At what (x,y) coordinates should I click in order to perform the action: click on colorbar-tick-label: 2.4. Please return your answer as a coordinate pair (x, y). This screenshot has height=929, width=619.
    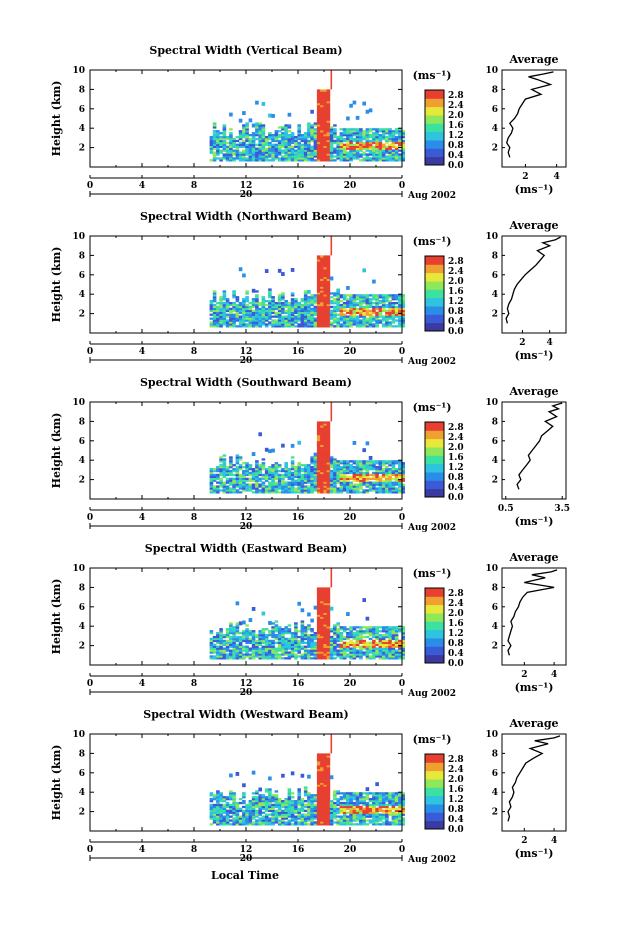
    Looking at the image, I should click on (456, 272).